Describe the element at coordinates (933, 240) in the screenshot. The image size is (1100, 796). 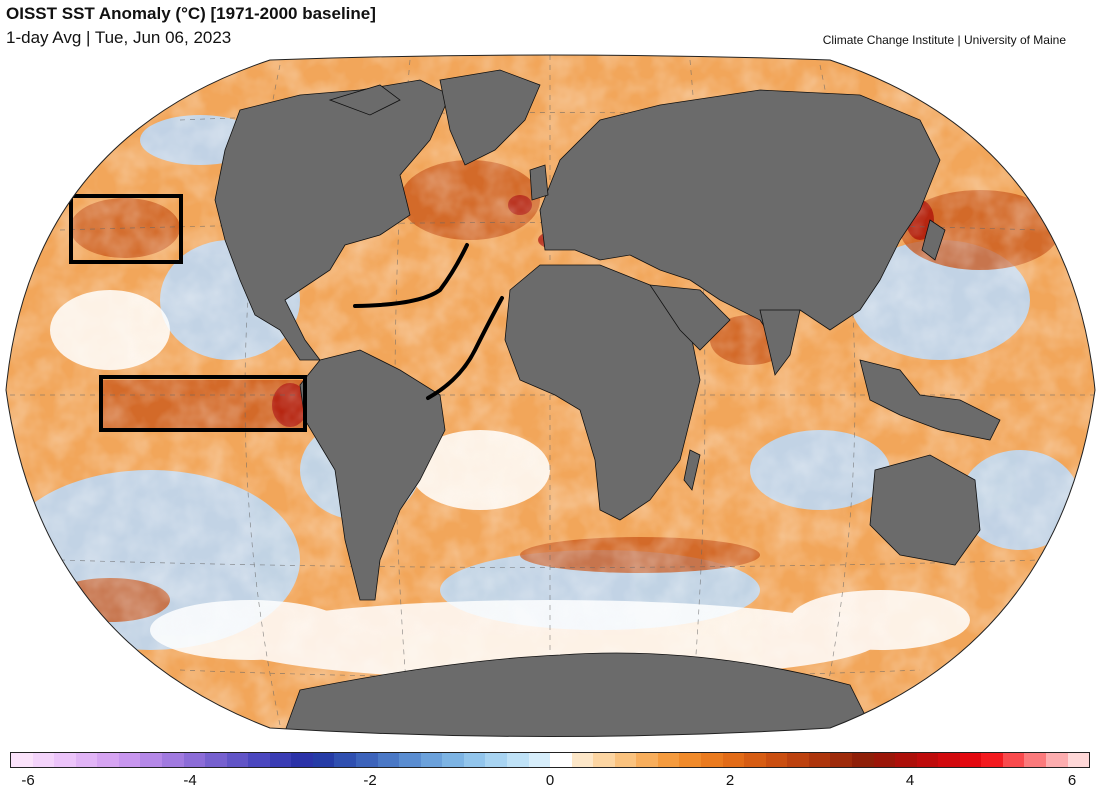
I see `japan` at that location.